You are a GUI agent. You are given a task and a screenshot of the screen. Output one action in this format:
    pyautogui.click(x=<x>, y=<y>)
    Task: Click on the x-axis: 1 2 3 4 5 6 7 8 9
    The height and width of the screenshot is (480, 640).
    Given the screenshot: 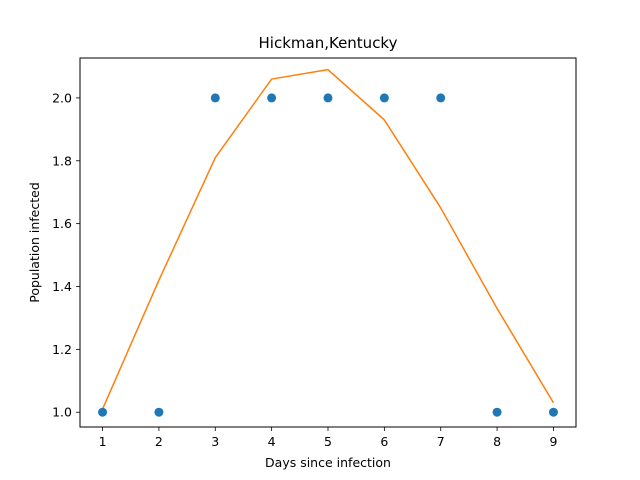 What is the action you would take?
    pyautogui.click(x=328, y=438)
    